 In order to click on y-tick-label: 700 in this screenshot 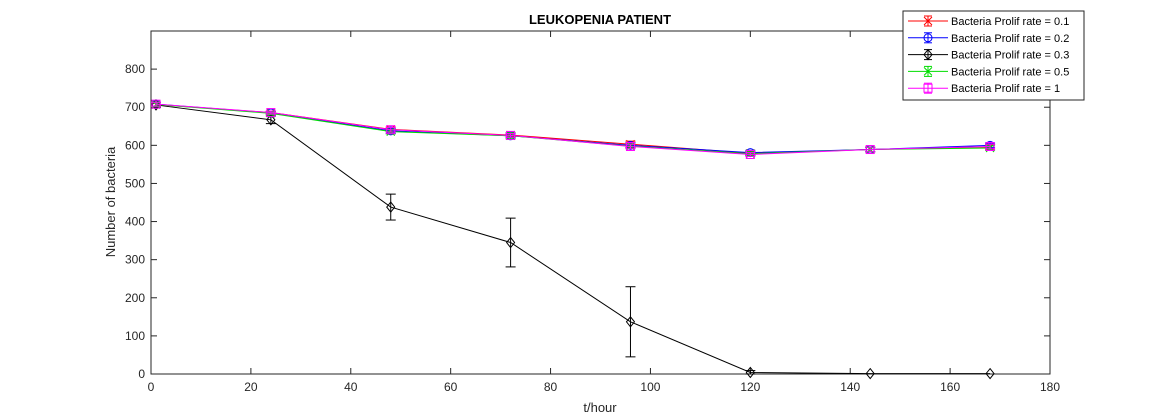, I will do `click(135, 107)`.